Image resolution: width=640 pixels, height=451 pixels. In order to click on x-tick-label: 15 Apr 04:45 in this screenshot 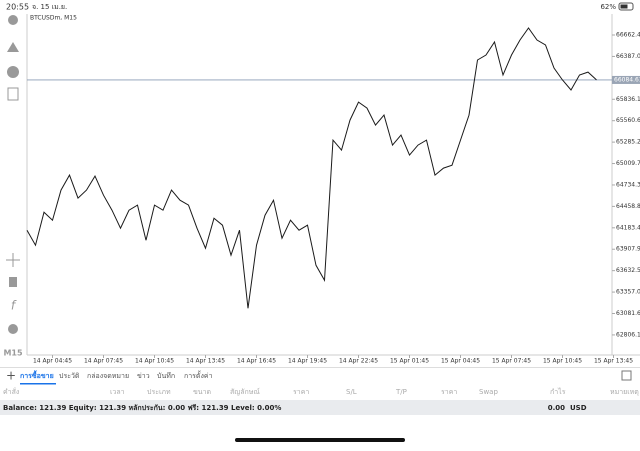, I will do `click(460, 361)`.